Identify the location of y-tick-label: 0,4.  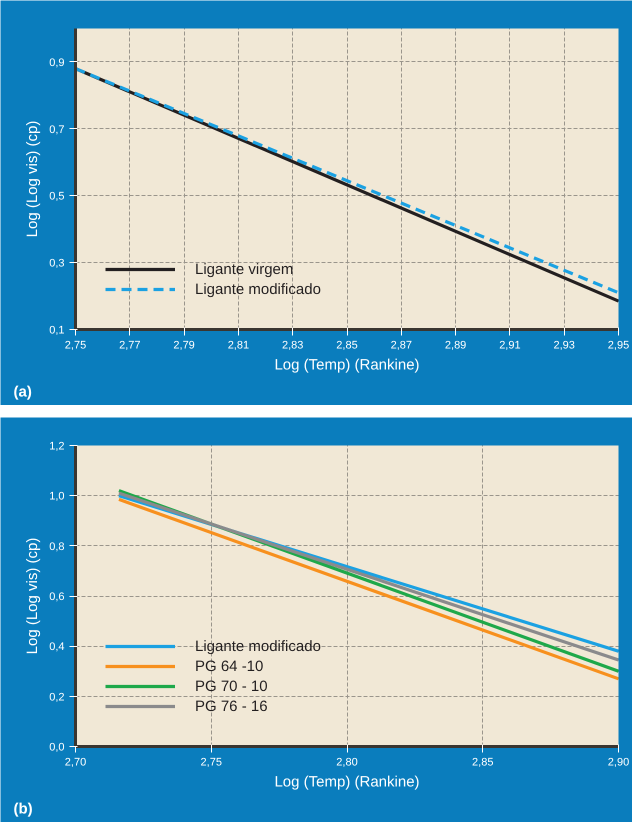
(57, 647).